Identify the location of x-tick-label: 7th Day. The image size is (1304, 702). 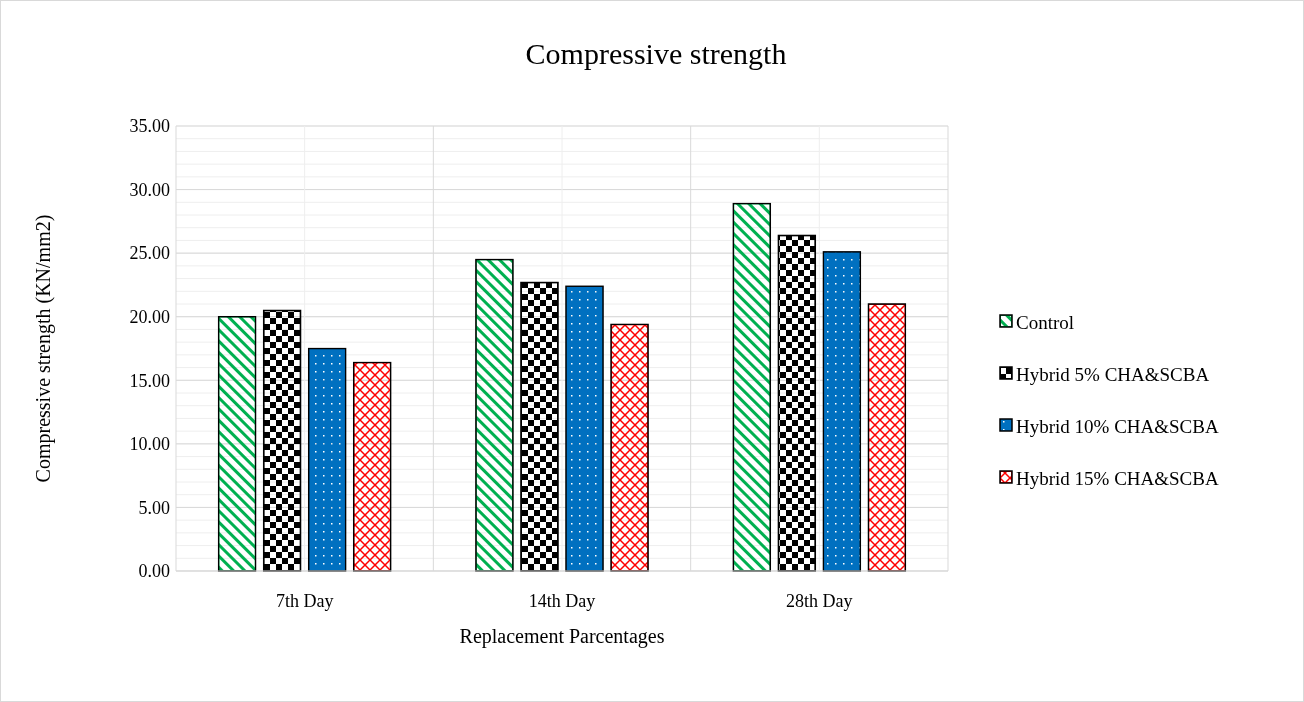
(304, 601).